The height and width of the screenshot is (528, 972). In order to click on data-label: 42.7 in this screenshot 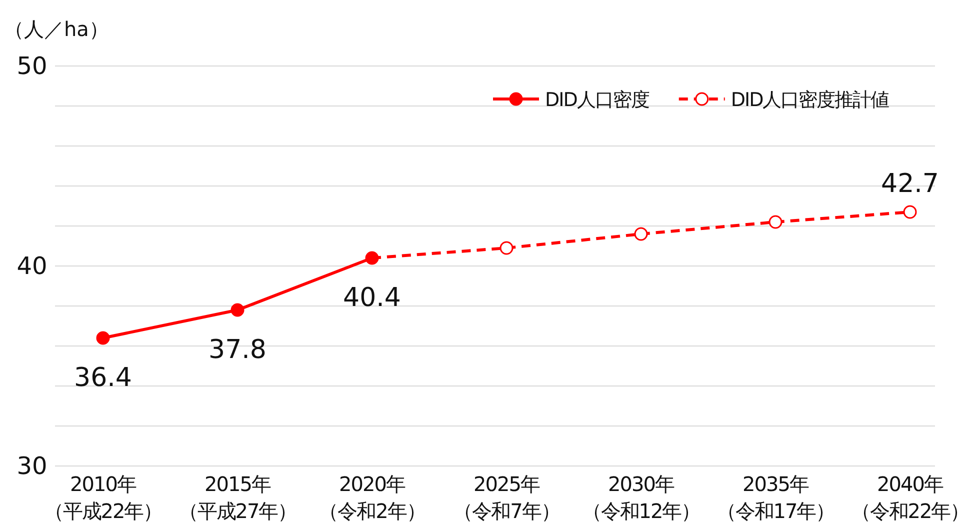, I will do `click(910, 184)`.